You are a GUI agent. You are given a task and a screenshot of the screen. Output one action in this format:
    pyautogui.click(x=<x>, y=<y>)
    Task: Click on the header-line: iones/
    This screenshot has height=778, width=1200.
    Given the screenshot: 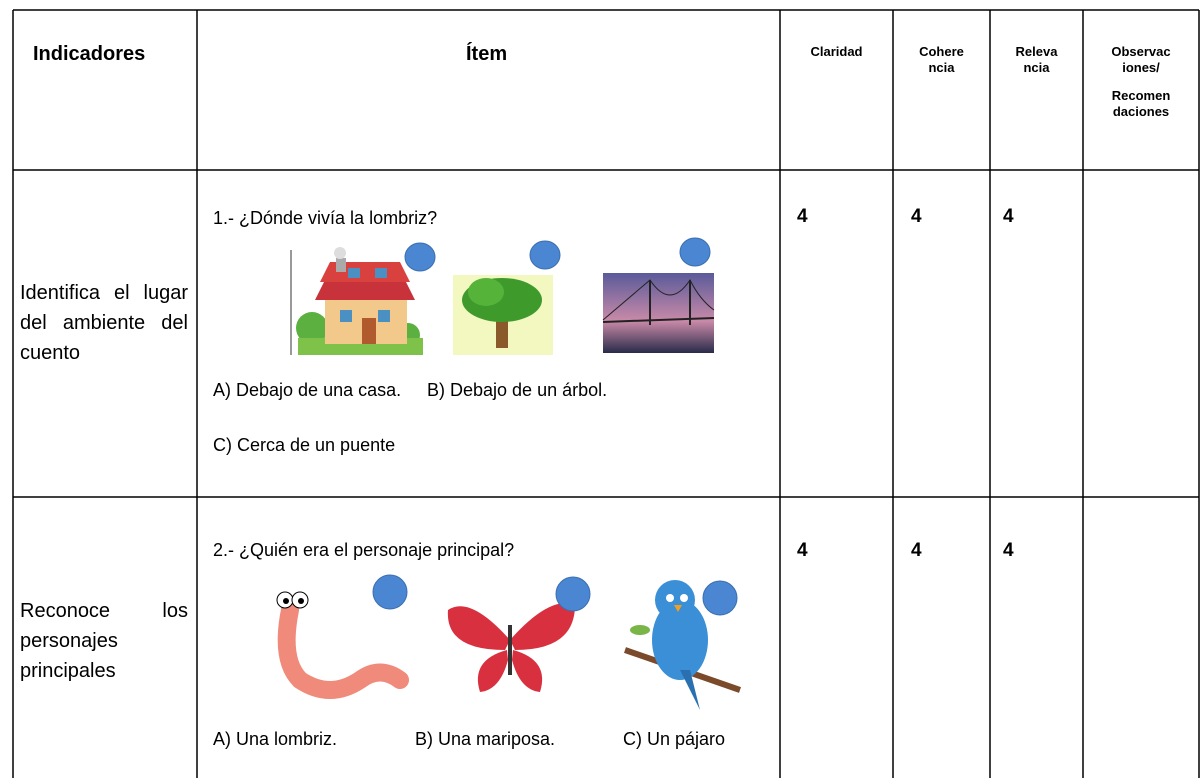 What is the action you would take?
    pyautogui.click(x=1141, y=67)
    